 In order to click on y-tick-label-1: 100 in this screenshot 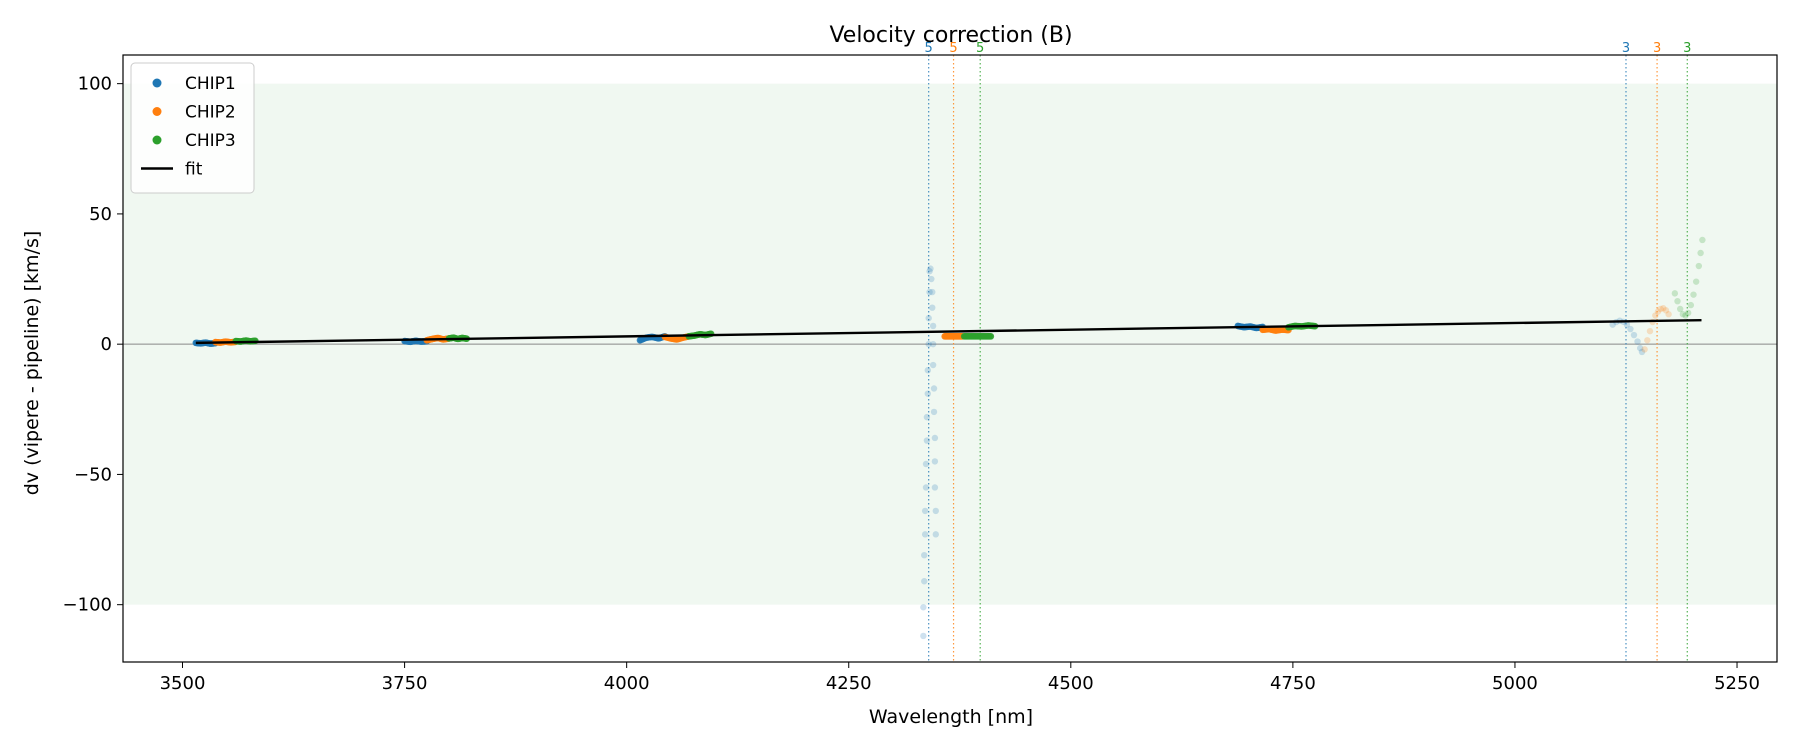, I will do `click(95, 84)`.